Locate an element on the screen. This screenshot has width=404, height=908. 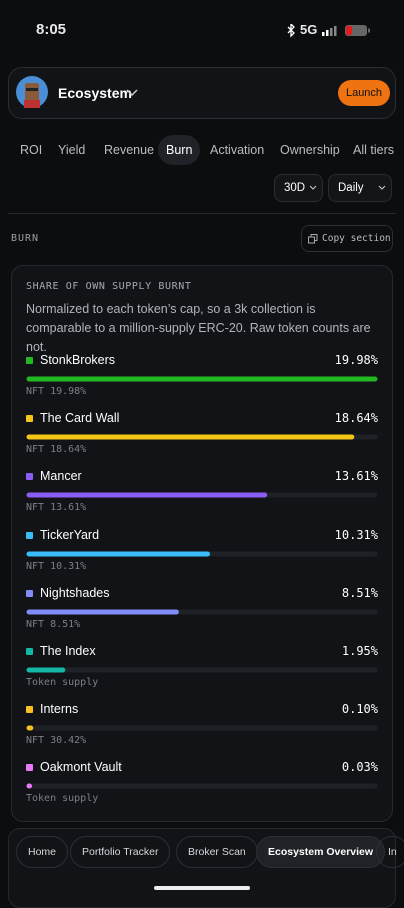
item-name: TickerYard is located at coordinates (70, 534).